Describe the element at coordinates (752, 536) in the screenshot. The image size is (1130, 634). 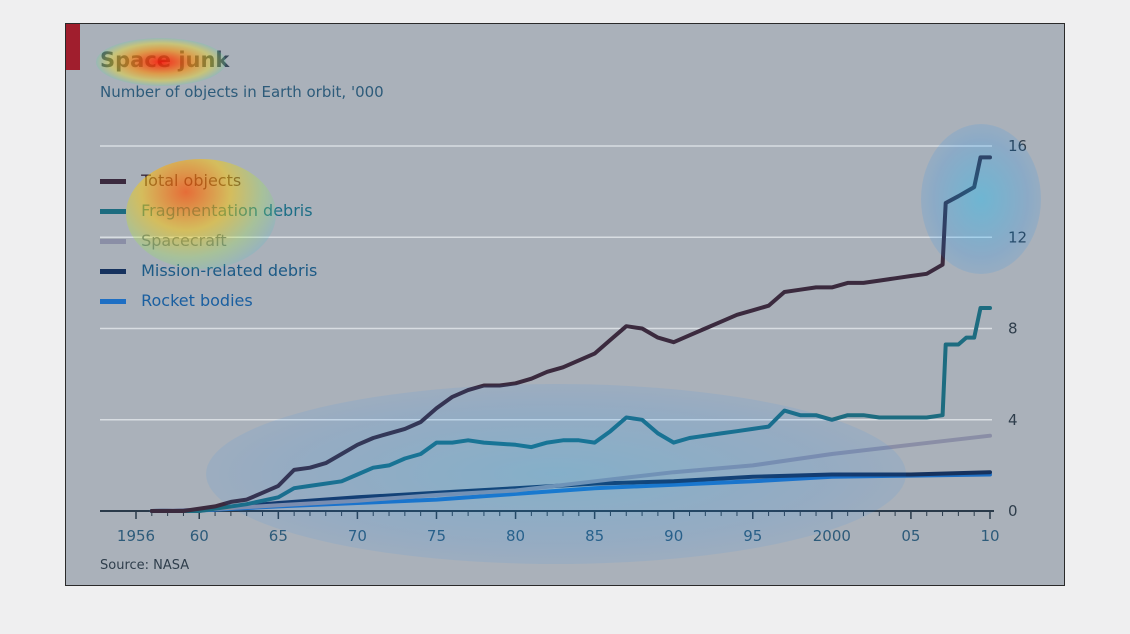
I see `x-tick-label: 95` at that location.